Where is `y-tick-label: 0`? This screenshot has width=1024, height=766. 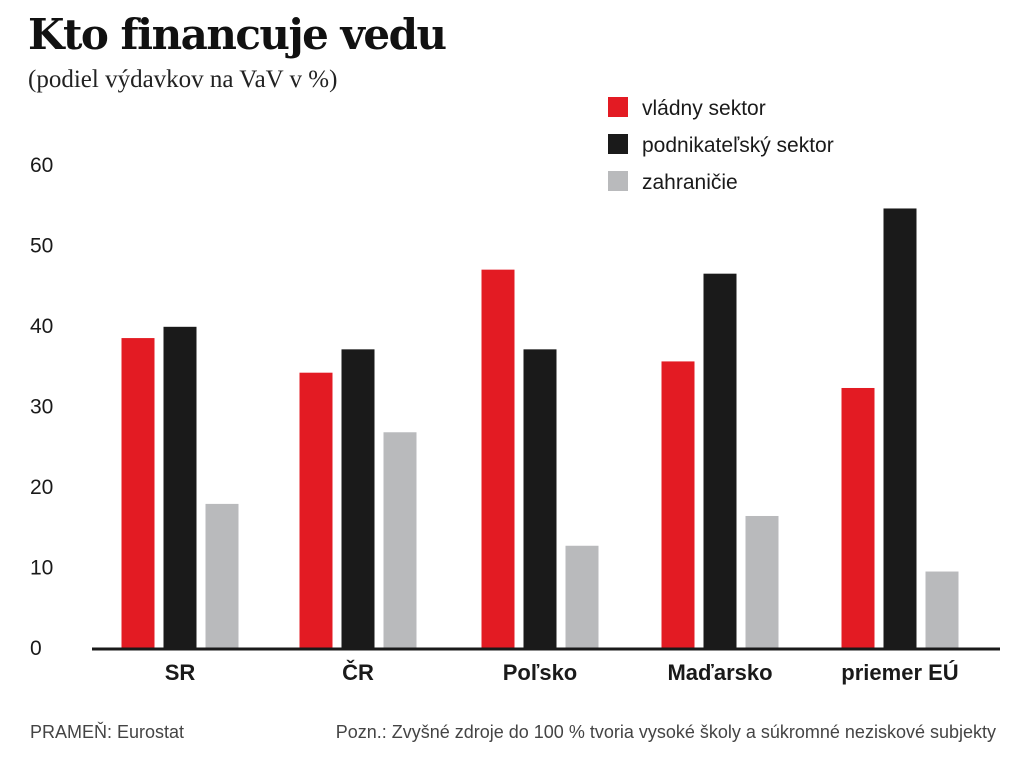
y-tick-label: 0 is located at coordinates (36, 648).